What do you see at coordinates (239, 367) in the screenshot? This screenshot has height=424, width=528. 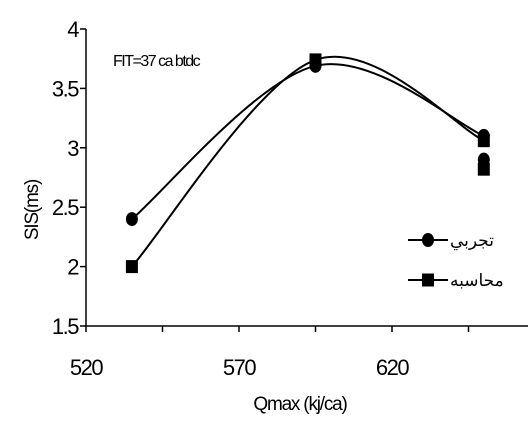 I see `x-tick-label: 570` at bounding box center [239, 367].